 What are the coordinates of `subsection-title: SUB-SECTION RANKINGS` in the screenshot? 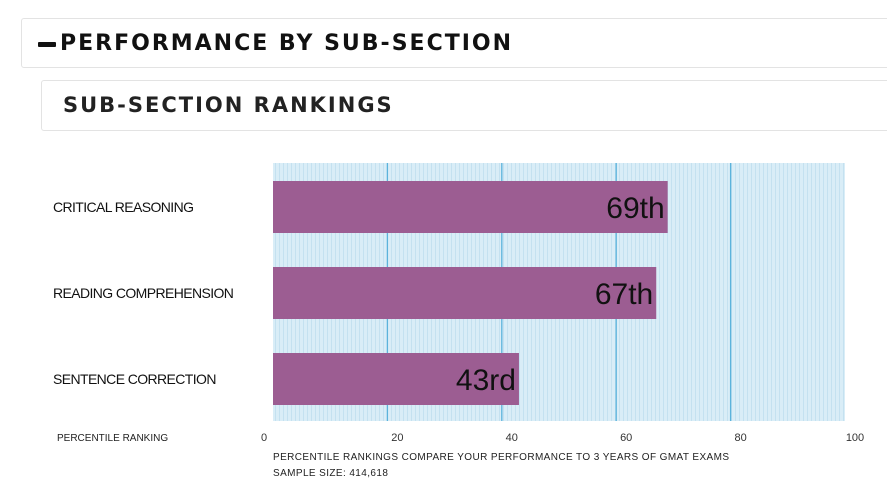 It's located at (228, 105).